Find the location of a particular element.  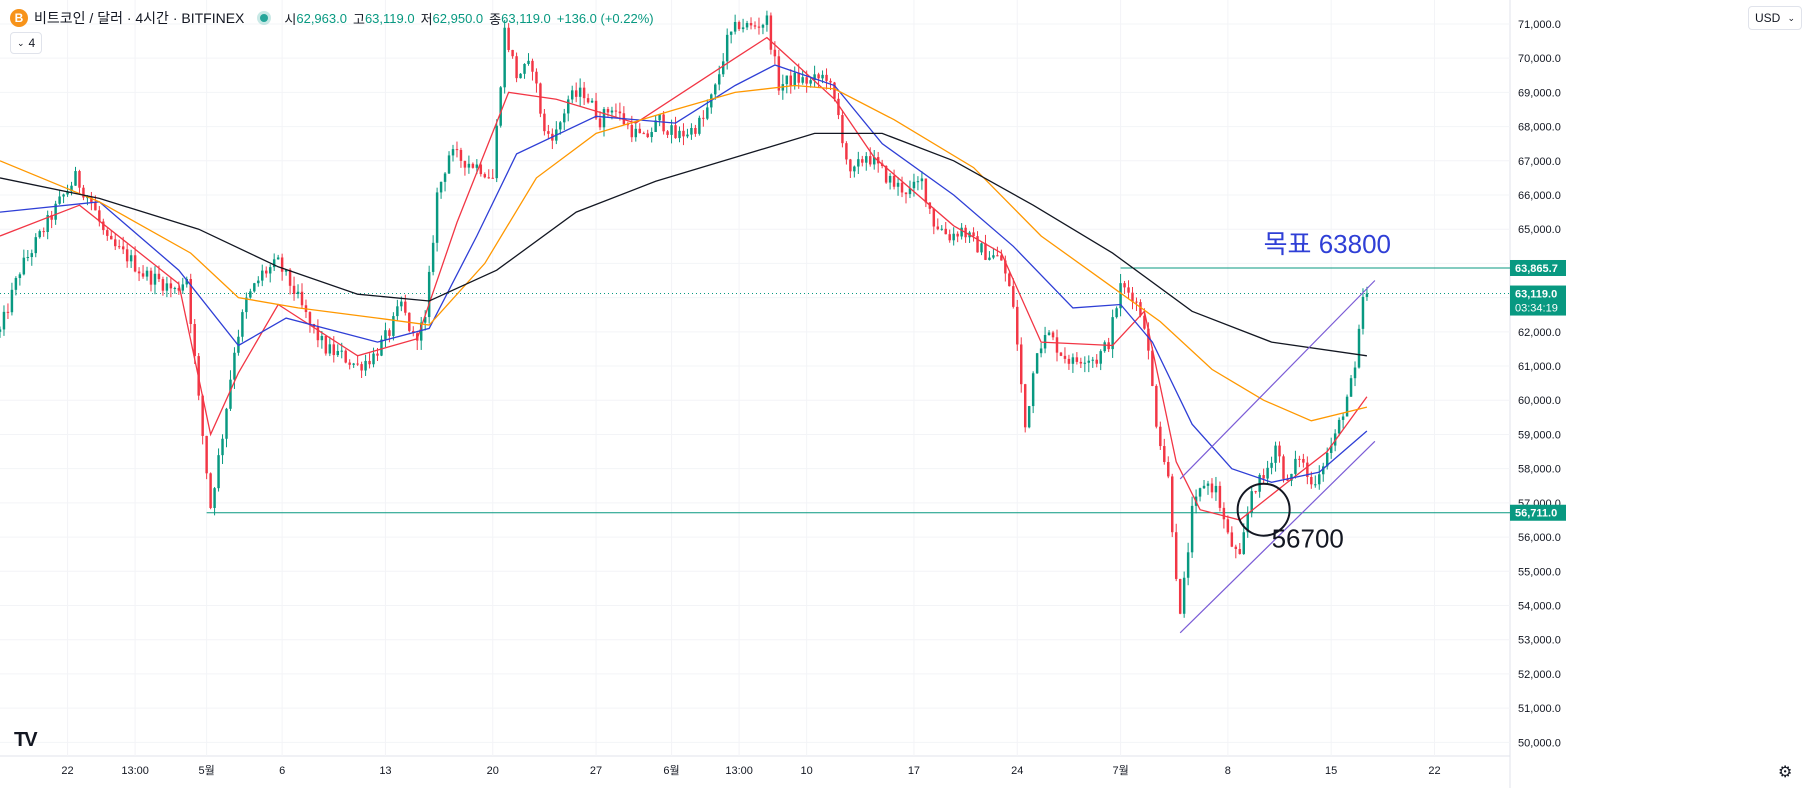

symbol-title: 비트코인 / 달러 · 4시간 · BITFINEX is located at coordinates (139, 18).